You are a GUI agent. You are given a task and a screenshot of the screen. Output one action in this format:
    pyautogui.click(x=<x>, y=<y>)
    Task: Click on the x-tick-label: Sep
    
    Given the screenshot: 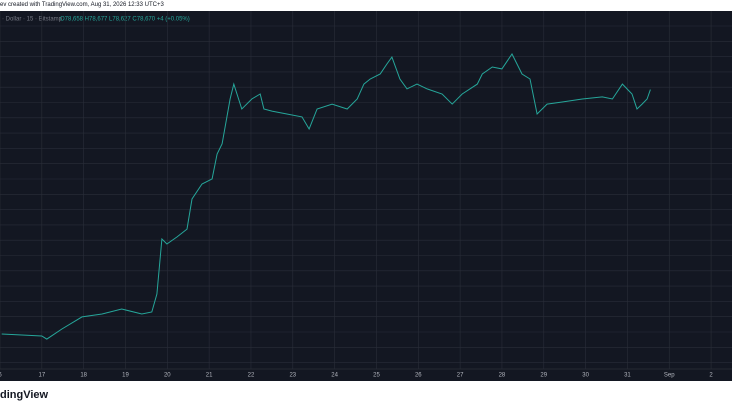 What is the action you would take?
    pyautogui.click(x=669, y=376)
    